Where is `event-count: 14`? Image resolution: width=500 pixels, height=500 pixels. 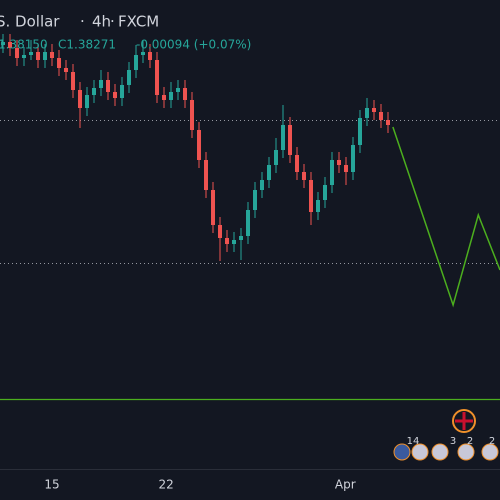 event-count: 14 is located at coordinates (413, 441).